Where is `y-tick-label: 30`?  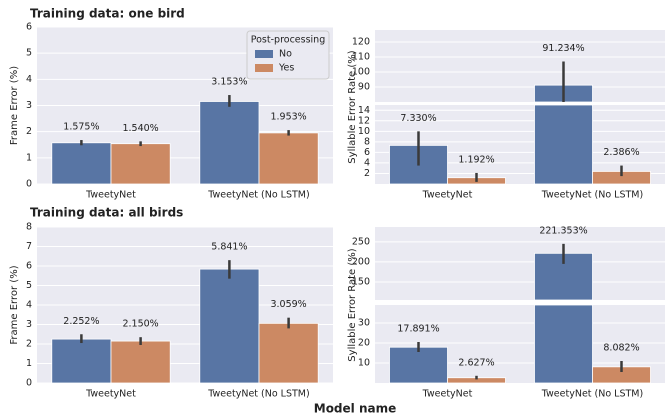 y-tick-label: 30 is located at coordinates (364, 323).